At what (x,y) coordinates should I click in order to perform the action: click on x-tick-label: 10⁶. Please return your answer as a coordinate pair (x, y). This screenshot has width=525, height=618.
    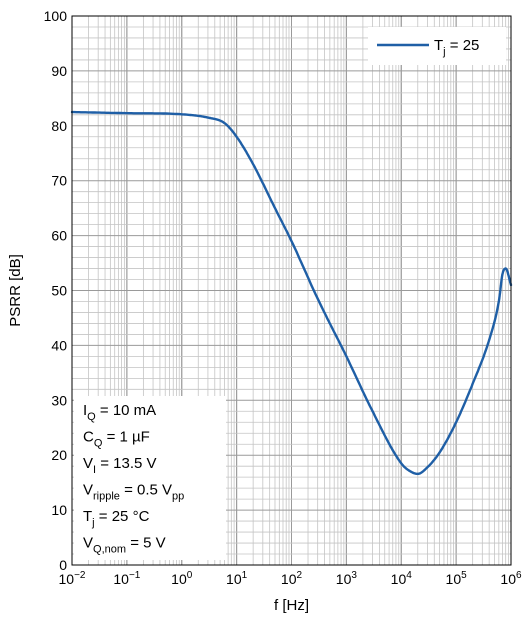
    Looking at the image, I should click on (511, 578).